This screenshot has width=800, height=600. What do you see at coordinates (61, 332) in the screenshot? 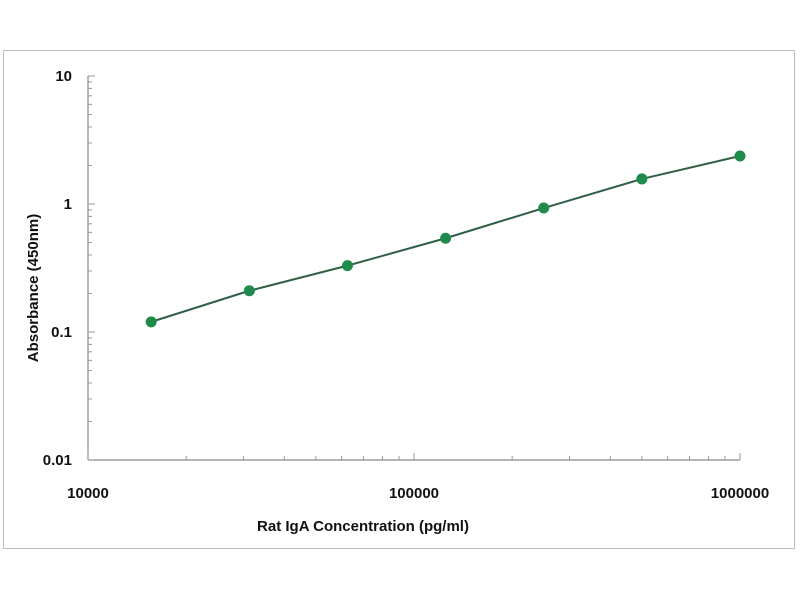
I see `y-tick-label: 0.1` at bounding box center [61, 332].